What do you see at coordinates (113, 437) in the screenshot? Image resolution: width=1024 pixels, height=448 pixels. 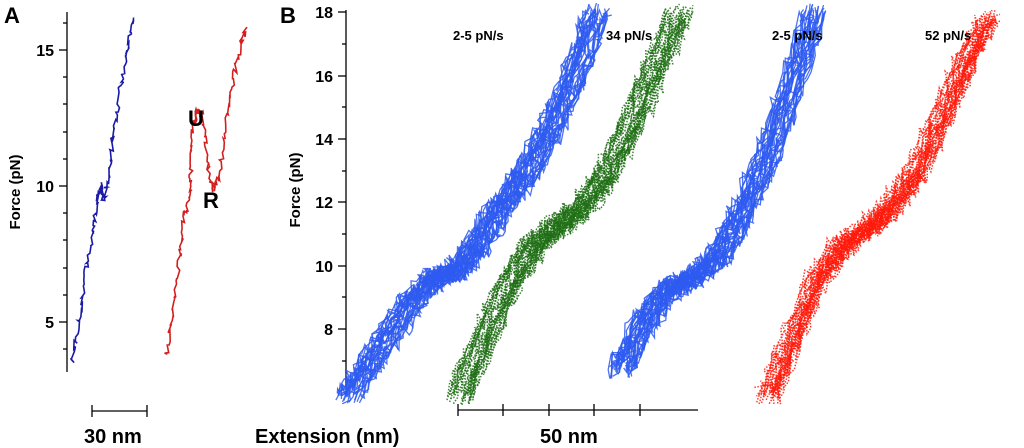 I see `panel-a-scale-label: 30 nm` at bounding box center [113, 437].